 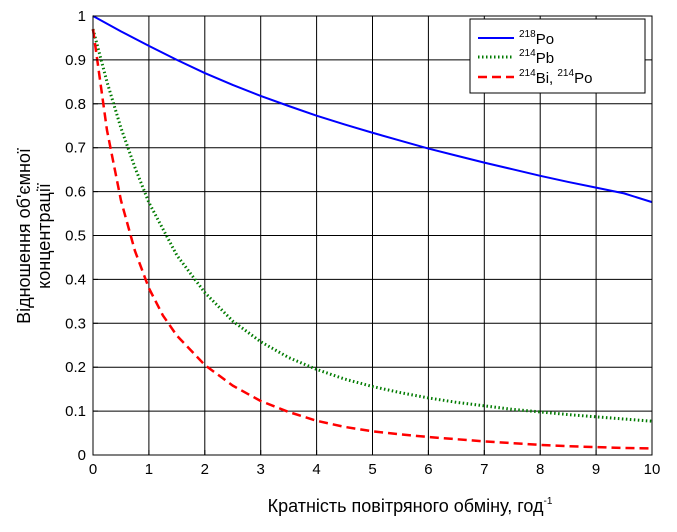 What do you see at coordinates (93, 469) in the screenshot?
I see `x-tick-label: 0` at bounding box center [93, 469].